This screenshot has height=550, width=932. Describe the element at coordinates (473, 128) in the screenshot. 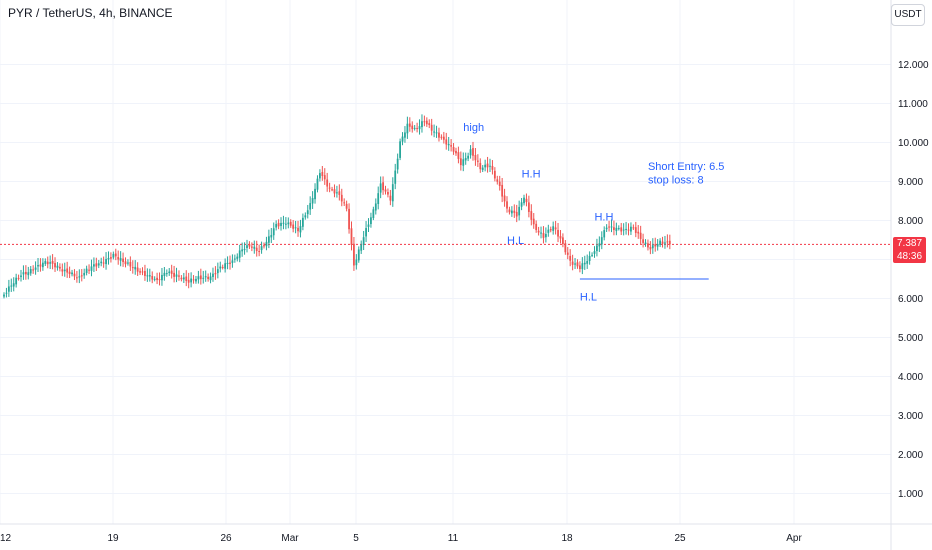

I see `annotation-text: high` at that location.